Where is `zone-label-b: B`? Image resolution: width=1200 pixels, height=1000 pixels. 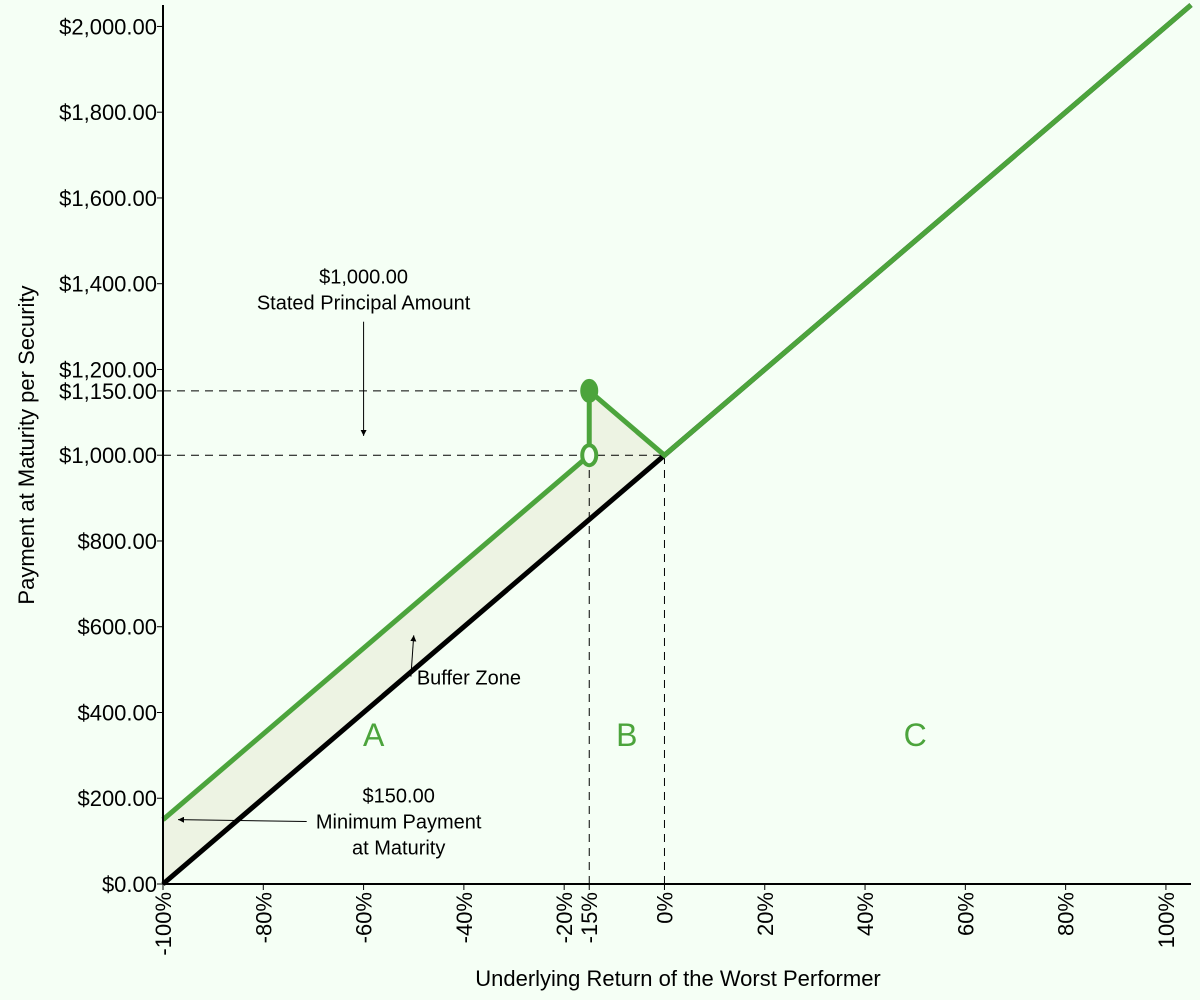
zone-label-b: B is located at coordinates (626, 735).